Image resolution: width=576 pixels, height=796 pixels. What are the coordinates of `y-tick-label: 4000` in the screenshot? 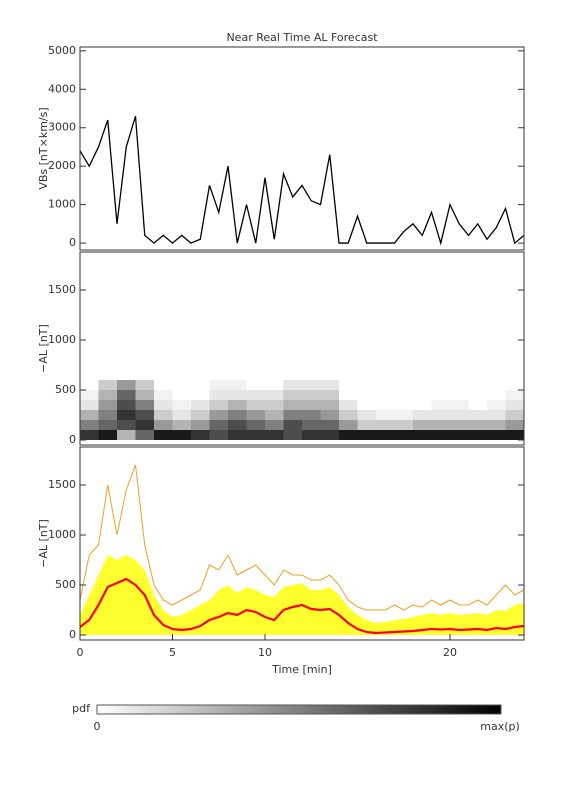 It's located at (62, 88).